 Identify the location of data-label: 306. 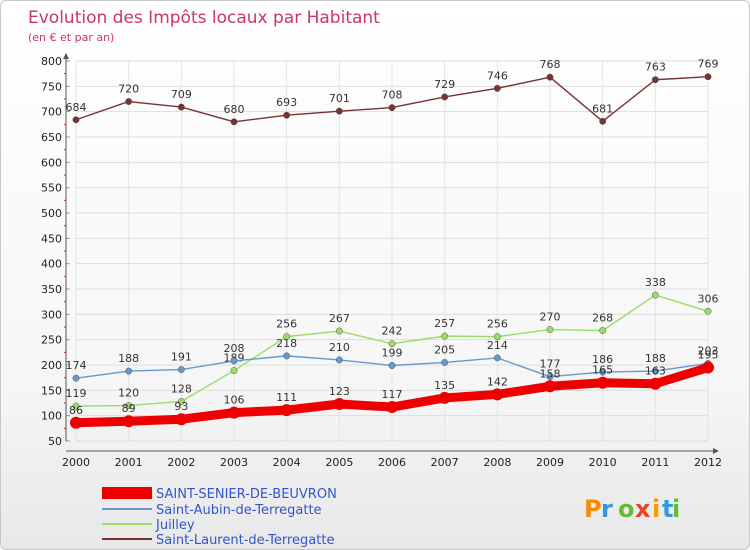
(708, 298).